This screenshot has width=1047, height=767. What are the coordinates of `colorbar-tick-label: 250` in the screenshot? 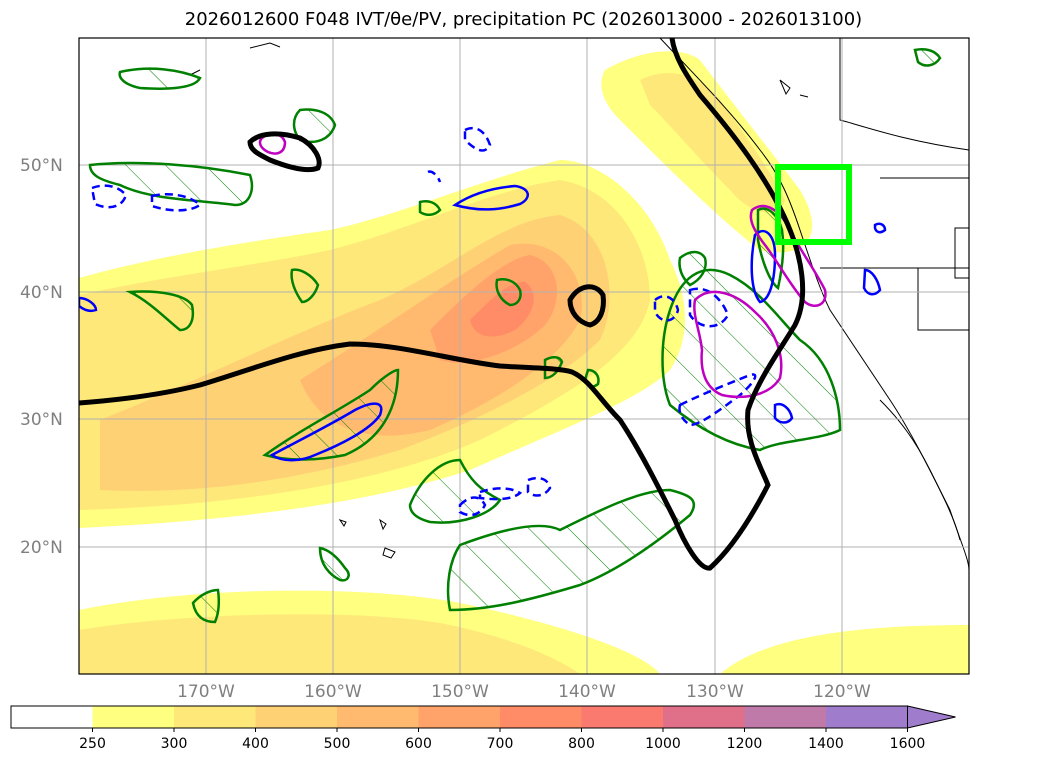 It's located at (92, 744).